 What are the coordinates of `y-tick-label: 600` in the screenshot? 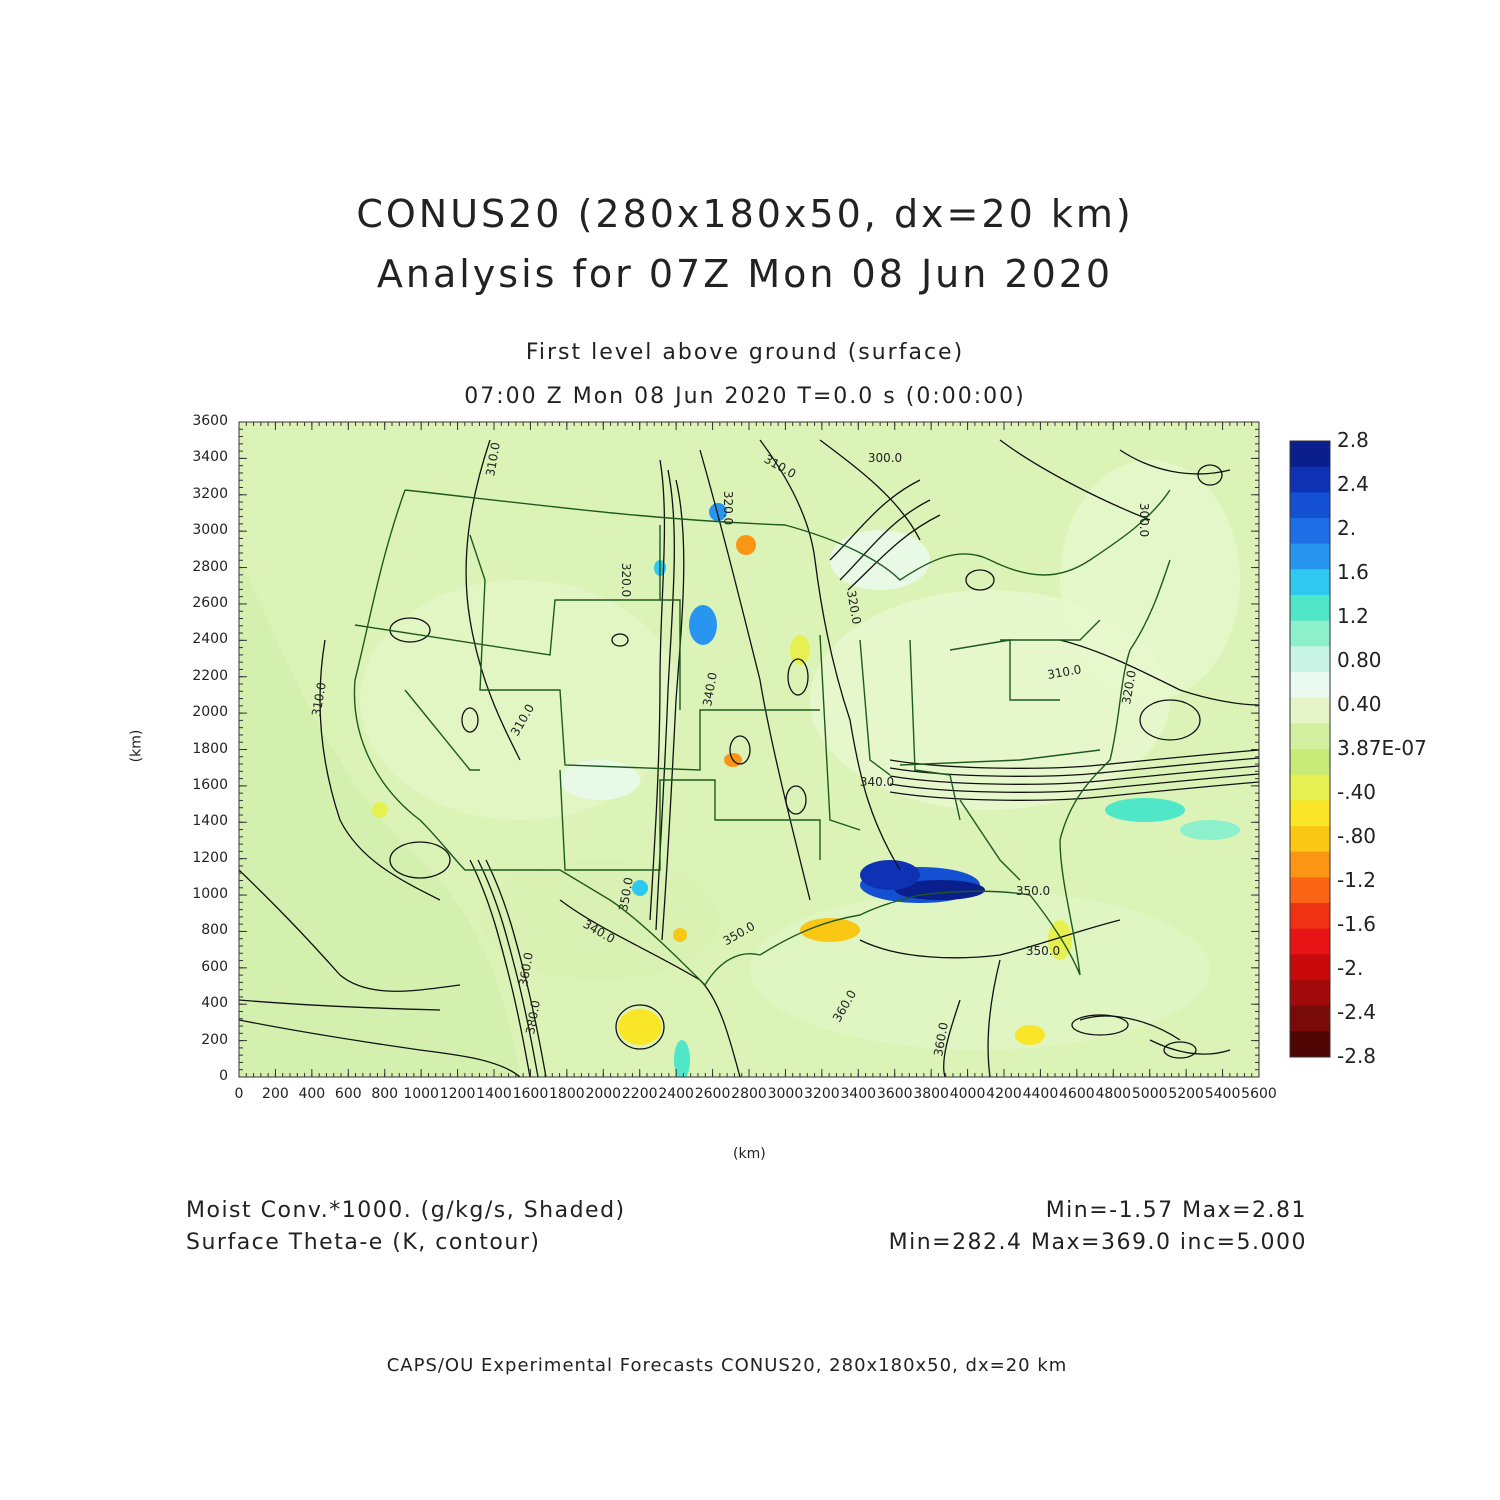 It's located at (214, 966).